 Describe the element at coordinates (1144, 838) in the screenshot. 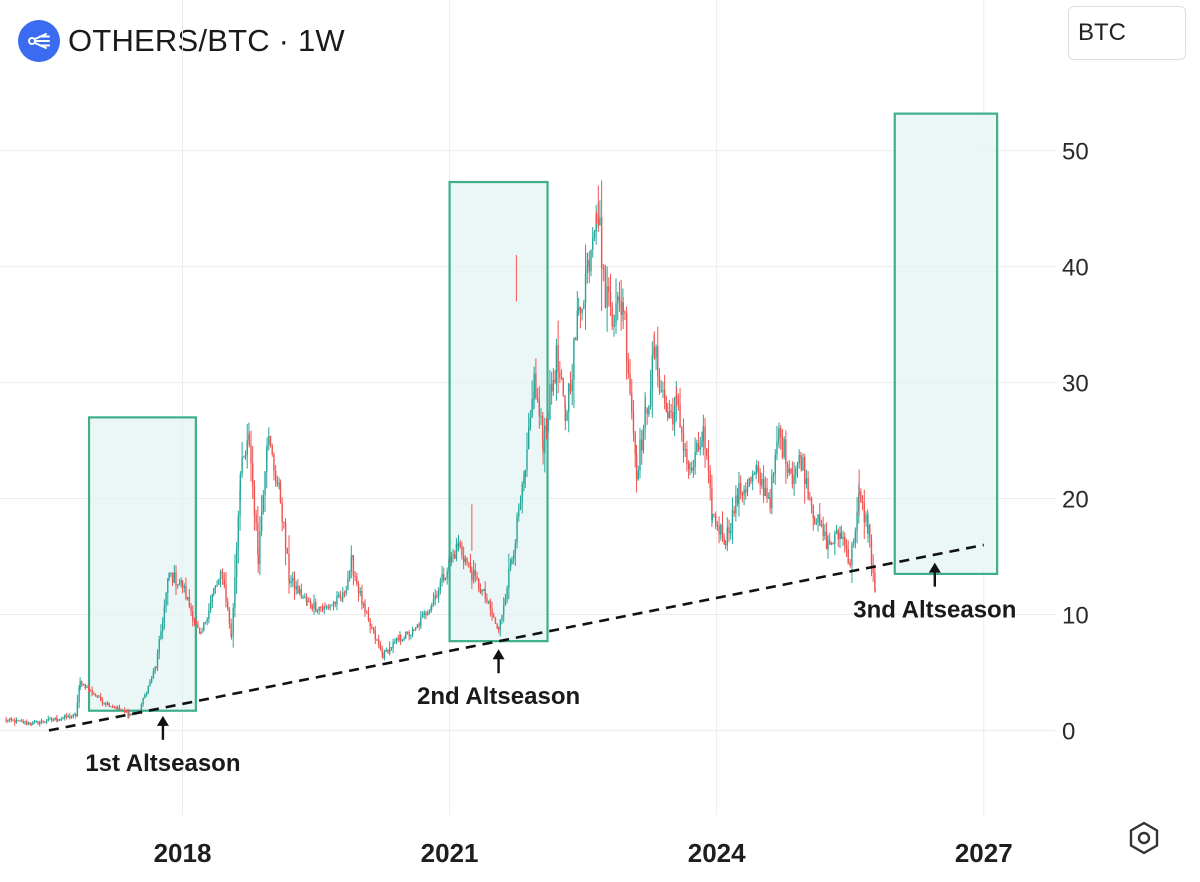

I see `chart-settings-button` at that location.